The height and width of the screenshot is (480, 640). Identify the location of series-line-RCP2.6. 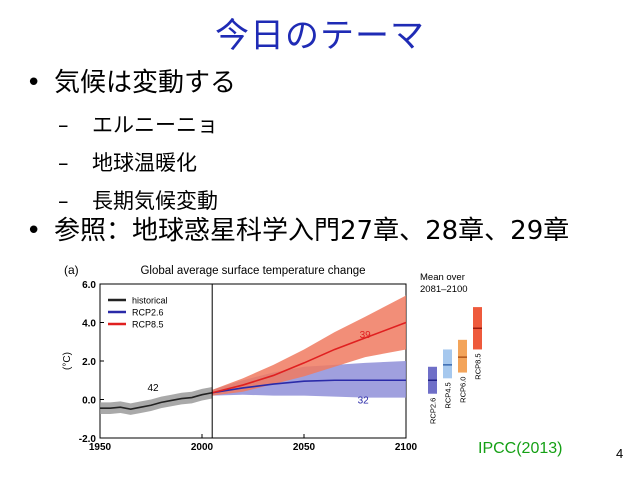
(309, 386).